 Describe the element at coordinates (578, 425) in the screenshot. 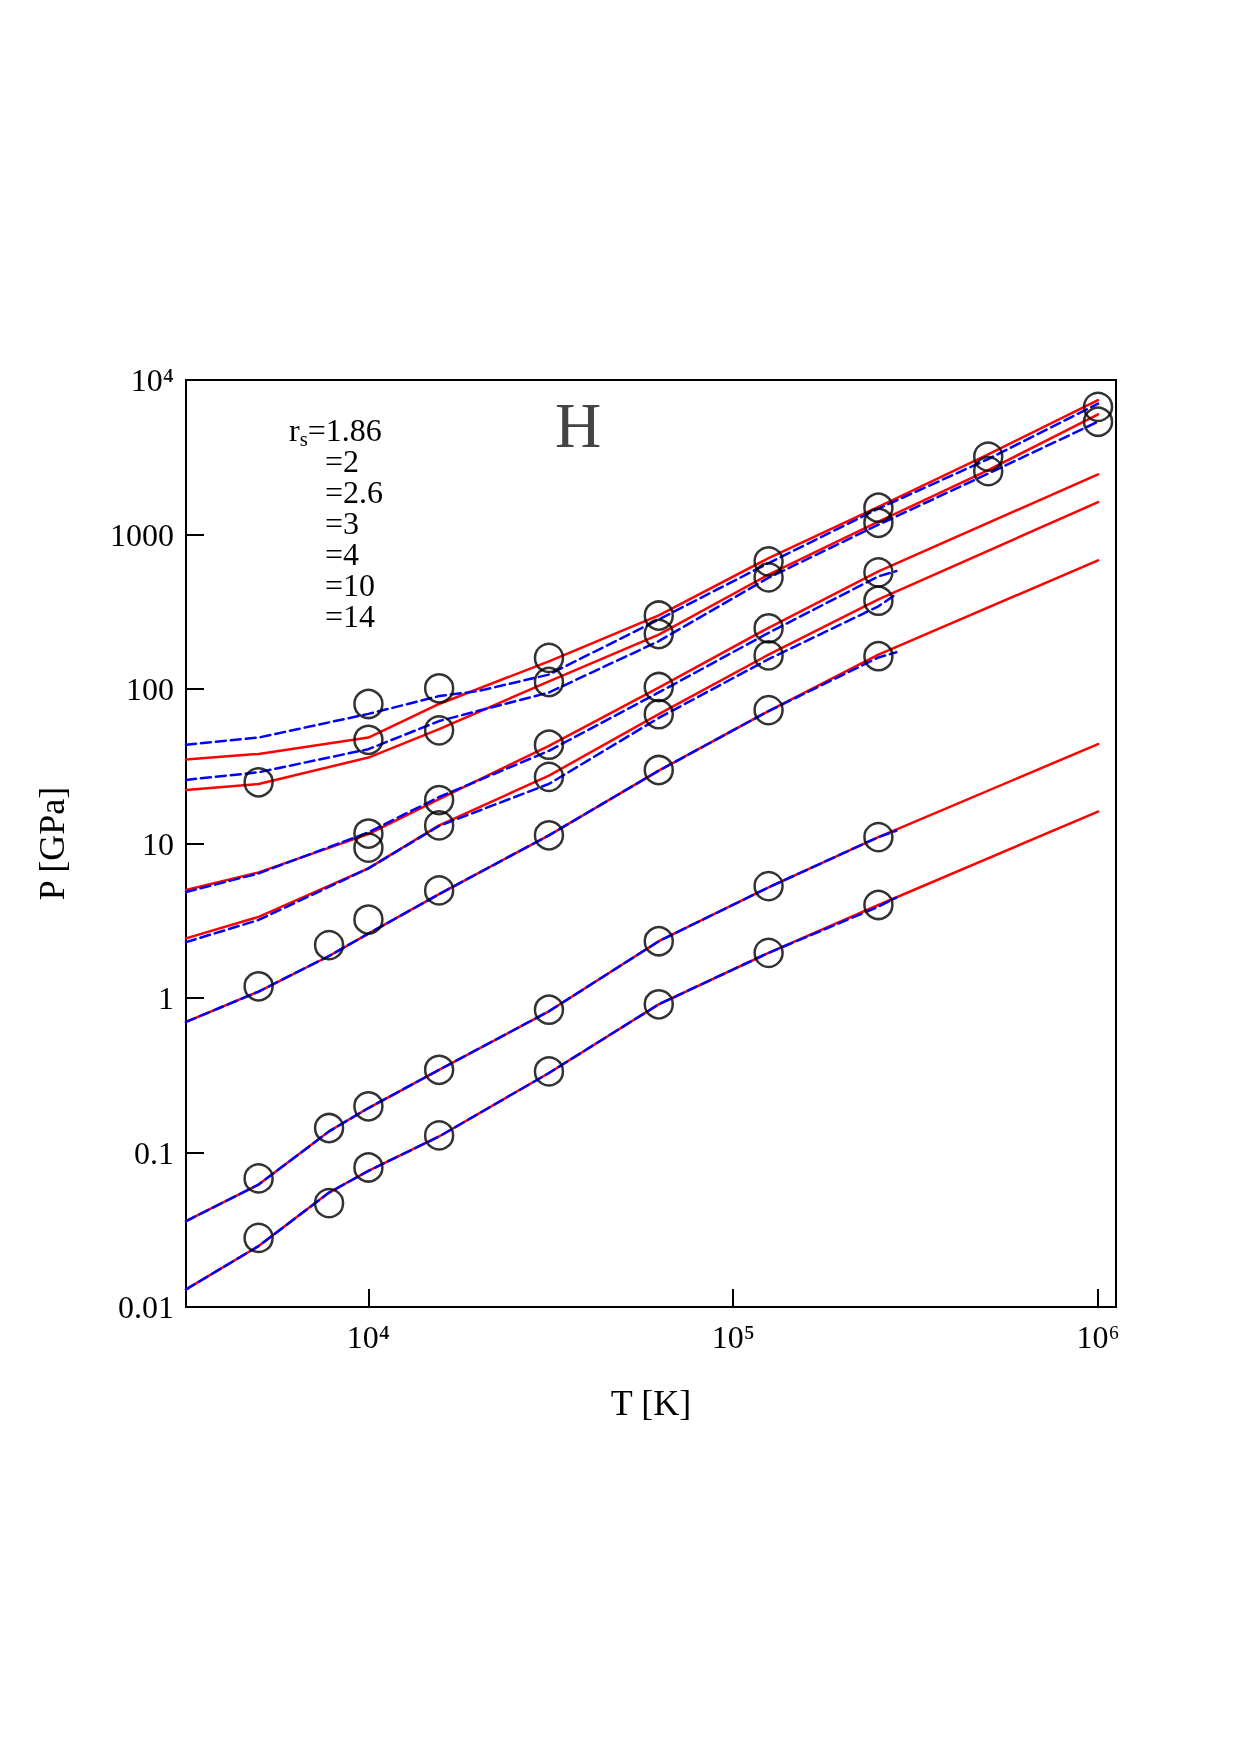

I see `chart-title: H` at that location.